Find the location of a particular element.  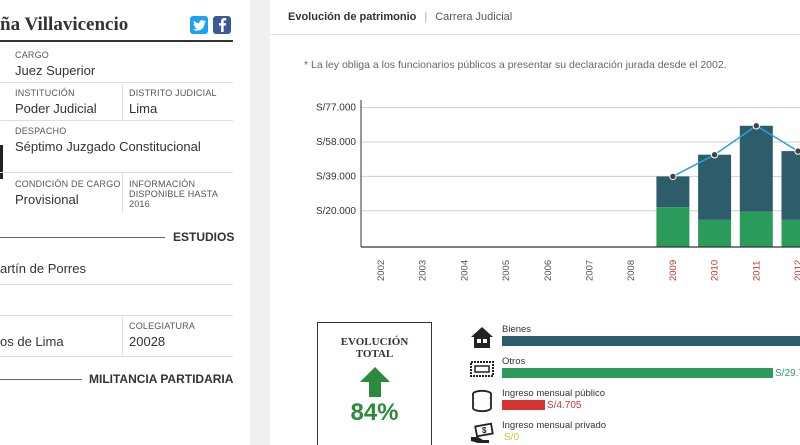

condicion-value: Provisional is located at coordinates (47, 199).